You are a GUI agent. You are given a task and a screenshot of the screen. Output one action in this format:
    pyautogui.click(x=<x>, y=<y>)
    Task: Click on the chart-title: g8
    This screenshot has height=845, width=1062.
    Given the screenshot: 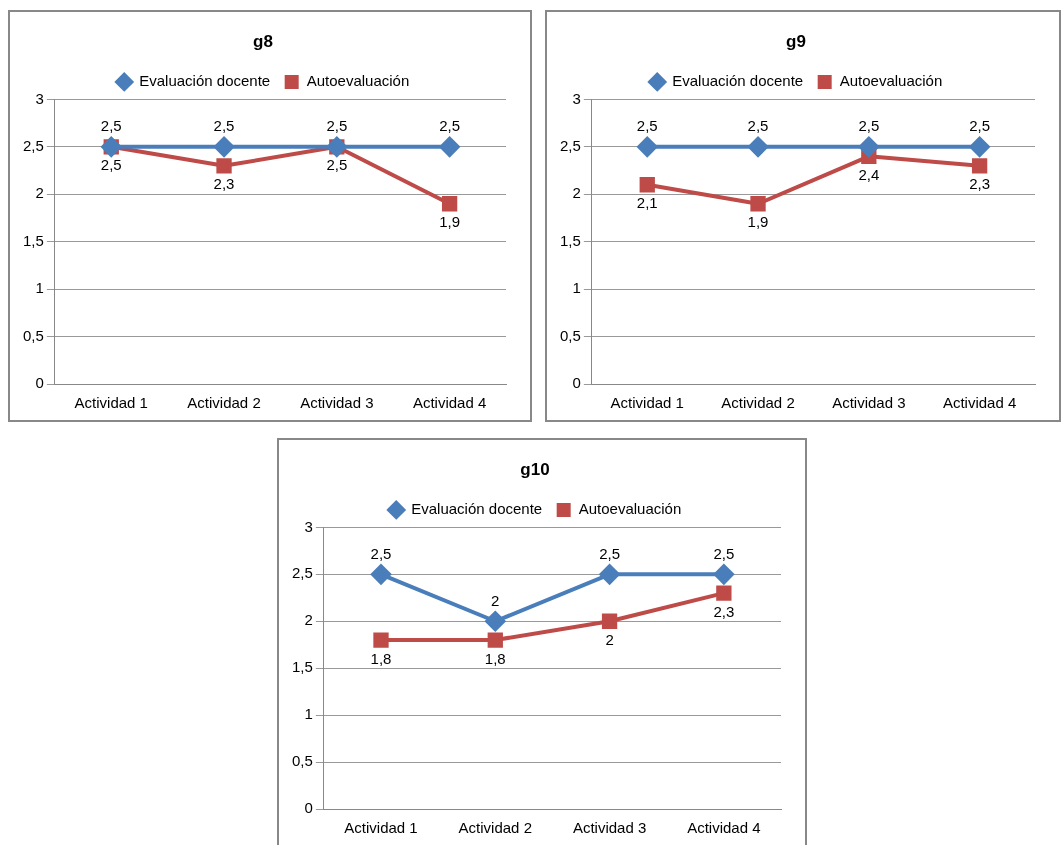 What is the action you would take?
    pyautogui.click(x=263, y=41)
    